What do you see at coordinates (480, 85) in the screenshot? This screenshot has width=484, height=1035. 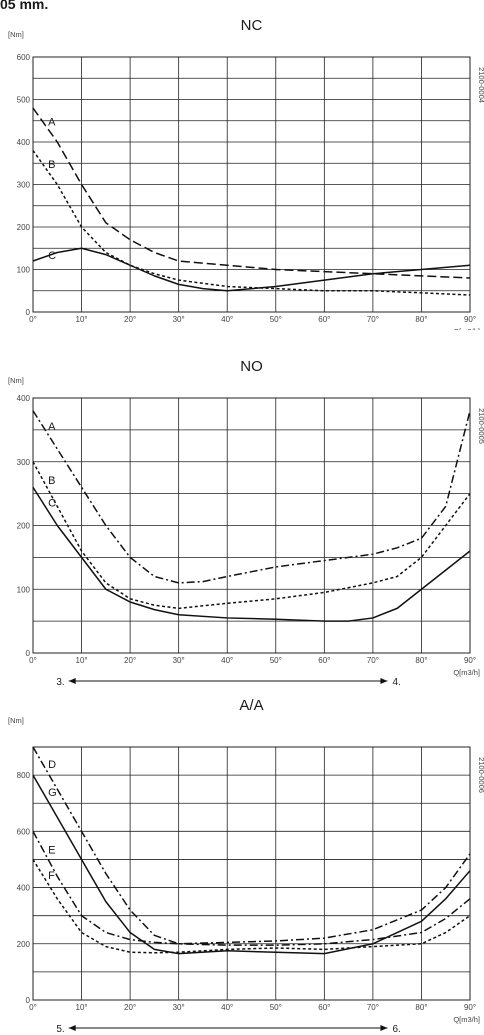 I see `figure-code: 2100-0004` at bounding box center [480, 85].